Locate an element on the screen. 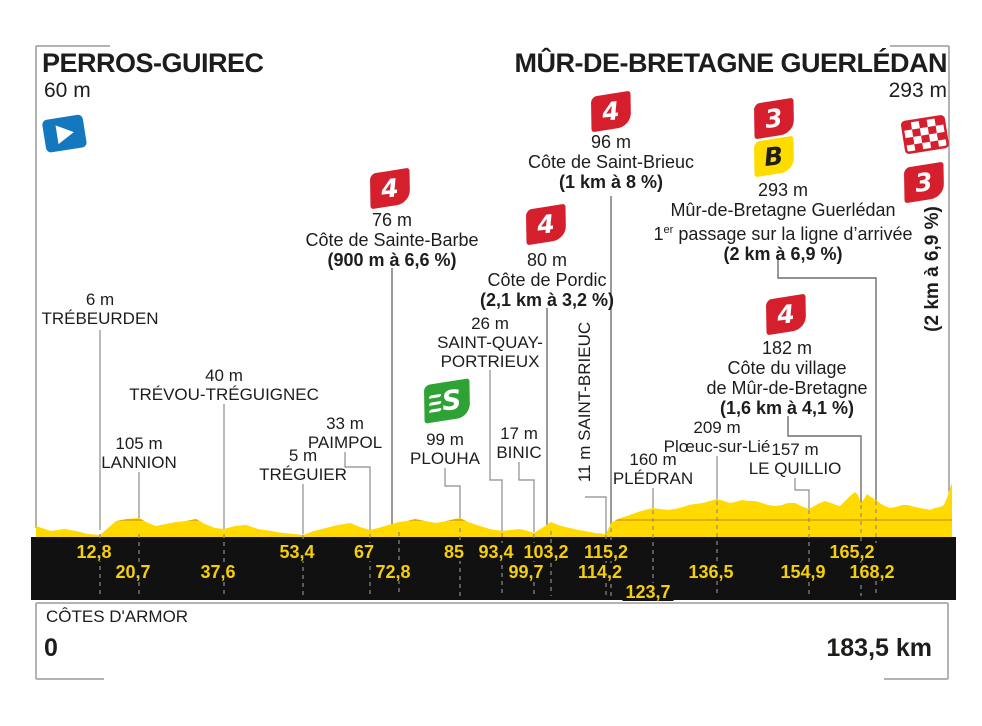  climb-detail: (2 km à 6,9 %) is located at coordinates (783, 254).